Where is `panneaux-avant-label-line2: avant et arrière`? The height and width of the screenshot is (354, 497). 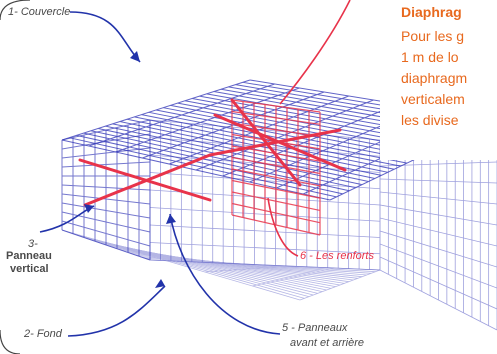 panneaux-avant-label-line2: avant et arrière is located at coordinates (327, 343).